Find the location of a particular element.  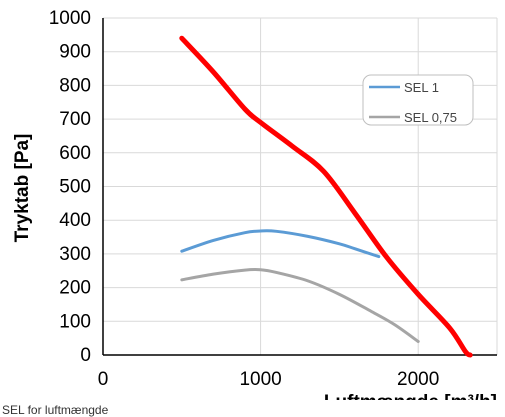

y-tick-label: 100 is located at coordinates (75, 321).